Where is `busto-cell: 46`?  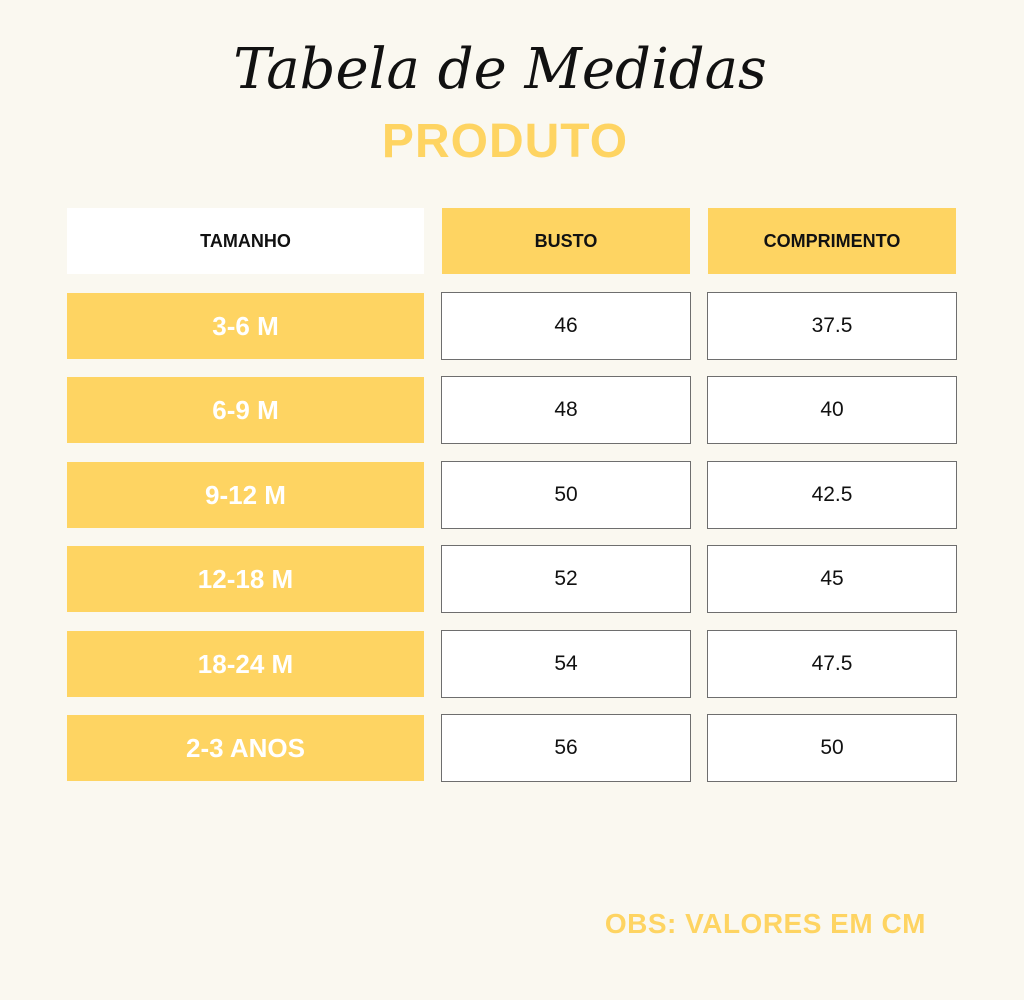 busto-cell: 46 is located at coordinates (566, 326).